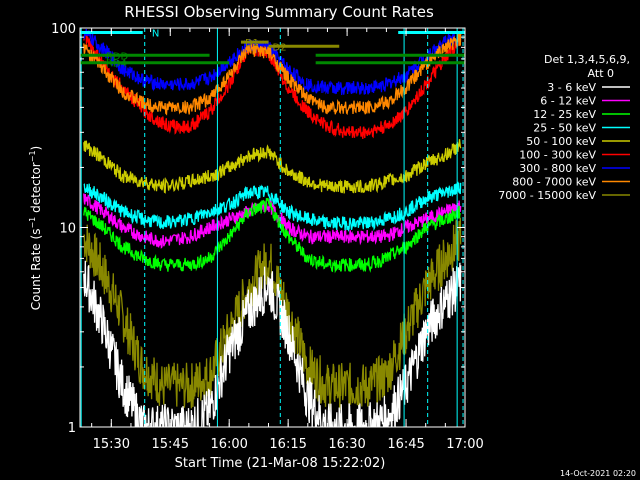 The height and width of the screenshot is (480, 640). What do you see at coordinates (601, 73) in the screenshot?
I see `legend-header-line2: Att 0` at bounding box center [601, 73].